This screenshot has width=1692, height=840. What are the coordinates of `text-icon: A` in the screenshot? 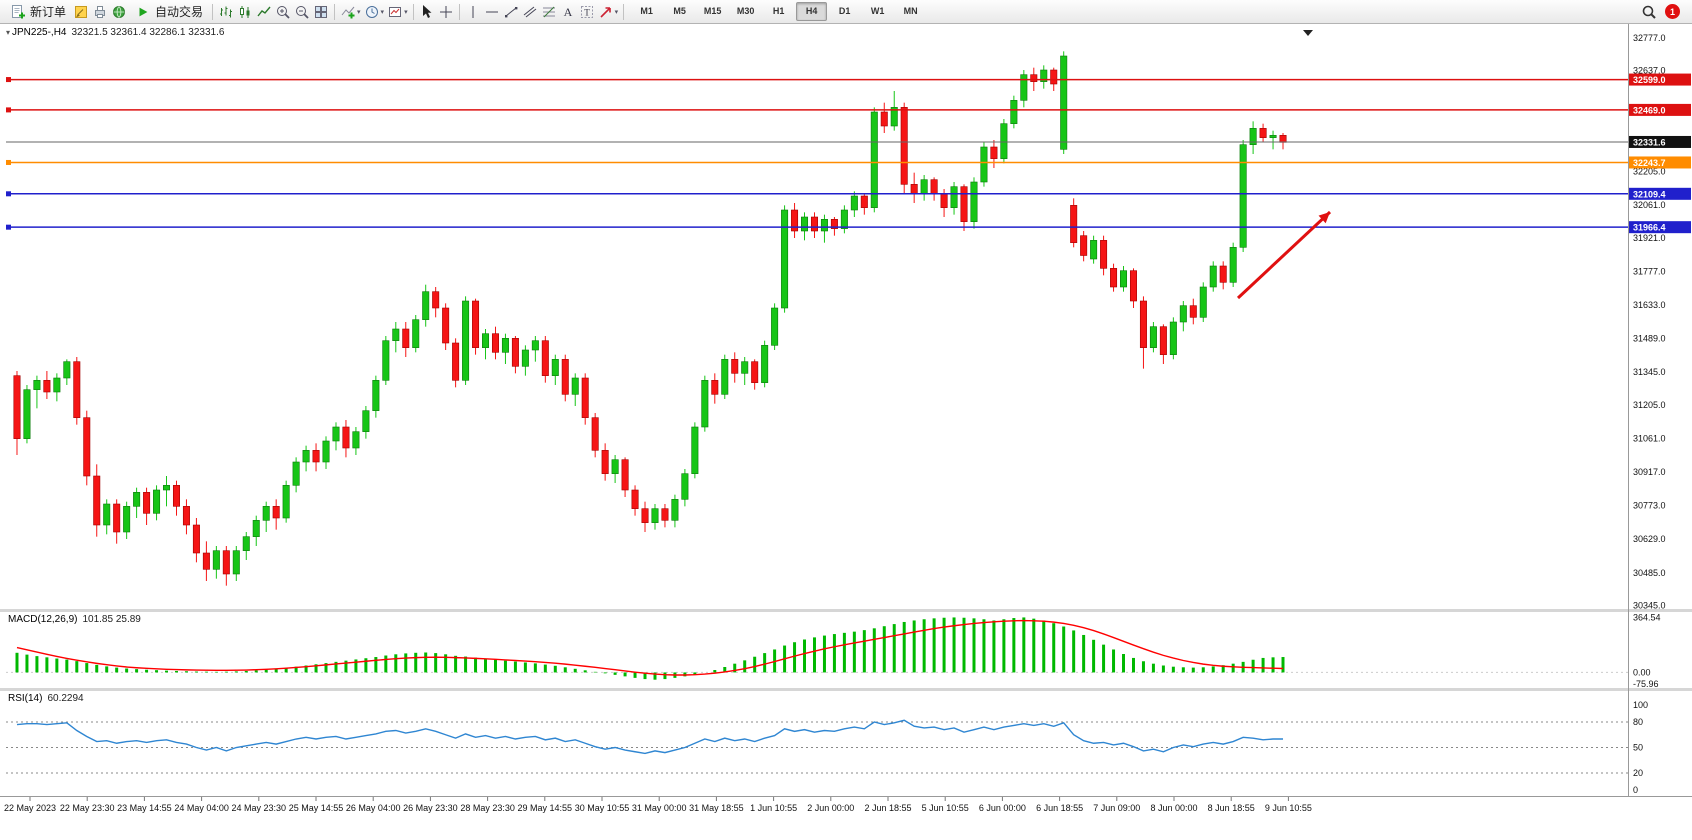 It's located at (568, 12).